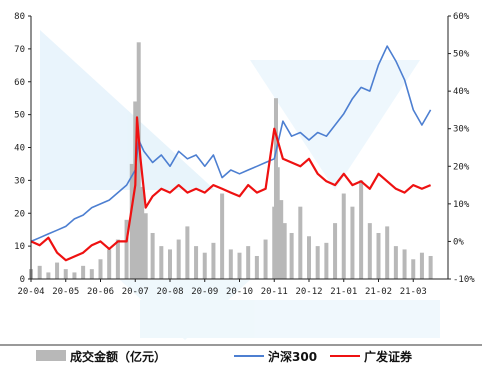 The height and width of the screenshot is (371, 482). I want to click on left-tick-label: 10, so click(19, 247).